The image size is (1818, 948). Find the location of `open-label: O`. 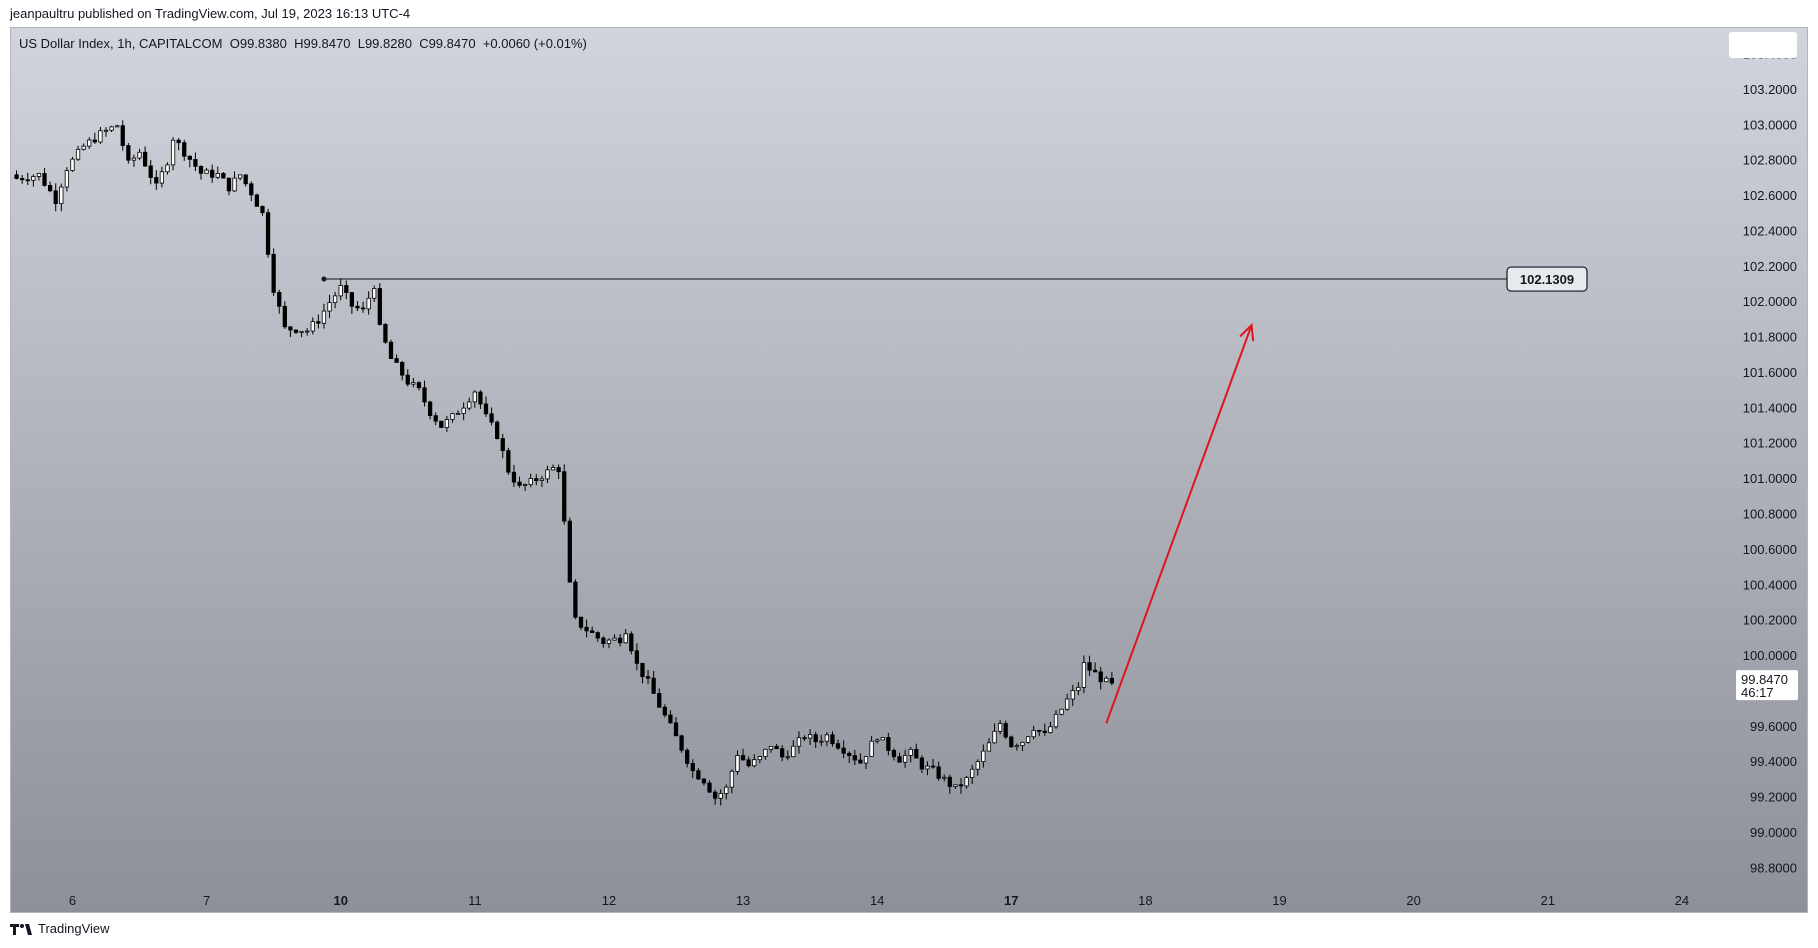

open-label: O is located at coordinates (234, 43).